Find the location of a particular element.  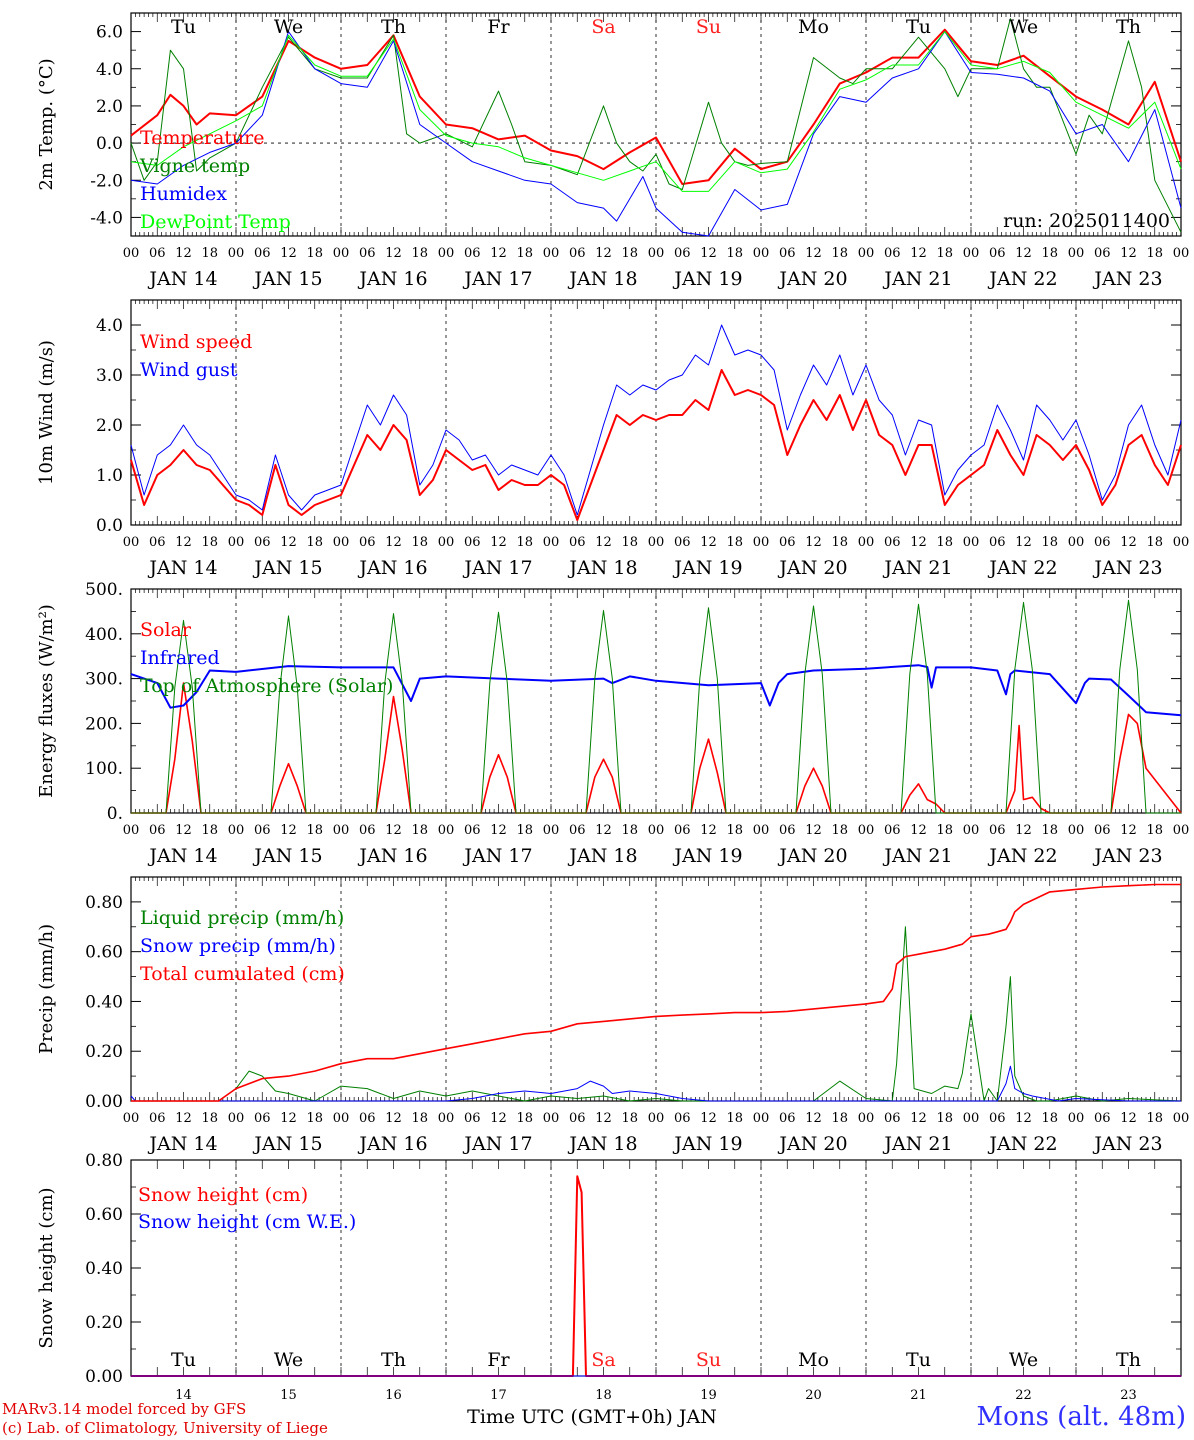

bottom-day-number: 17 is located at coordinates (498, 1395).